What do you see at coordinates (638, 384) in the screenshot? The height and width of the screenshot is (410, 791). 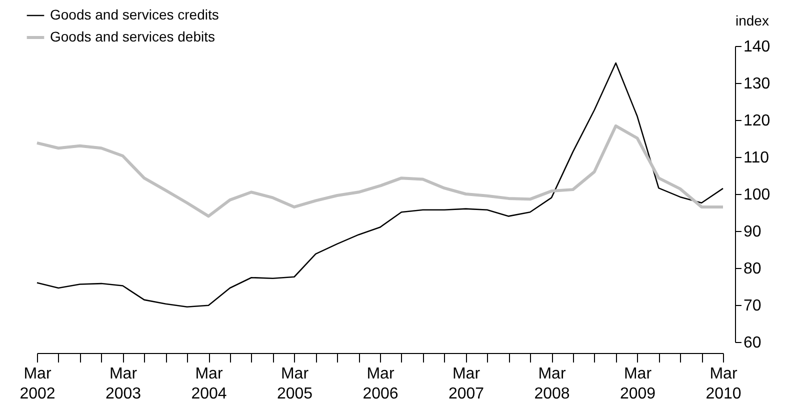 I see `x-tick-label: Mar 2009` at bounding box center [638, 384].